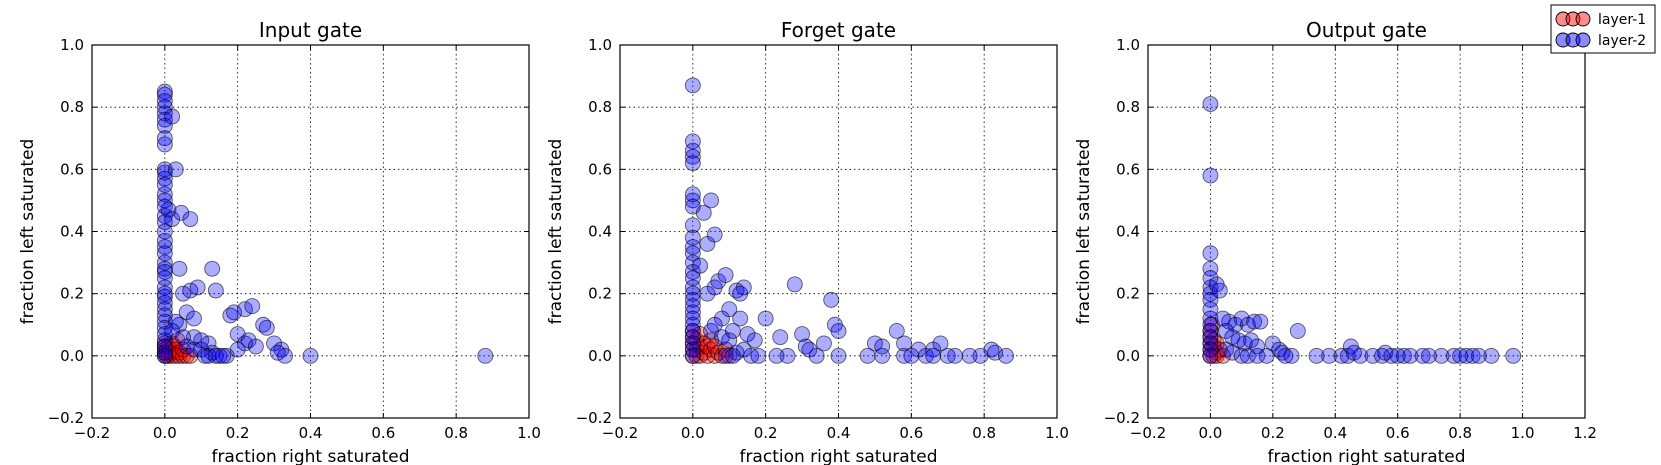 This screenshot has height=465, width=1661. Describe the element at coordinates (1583, 19) in the screenshot. I see `legend-marker` at that location.